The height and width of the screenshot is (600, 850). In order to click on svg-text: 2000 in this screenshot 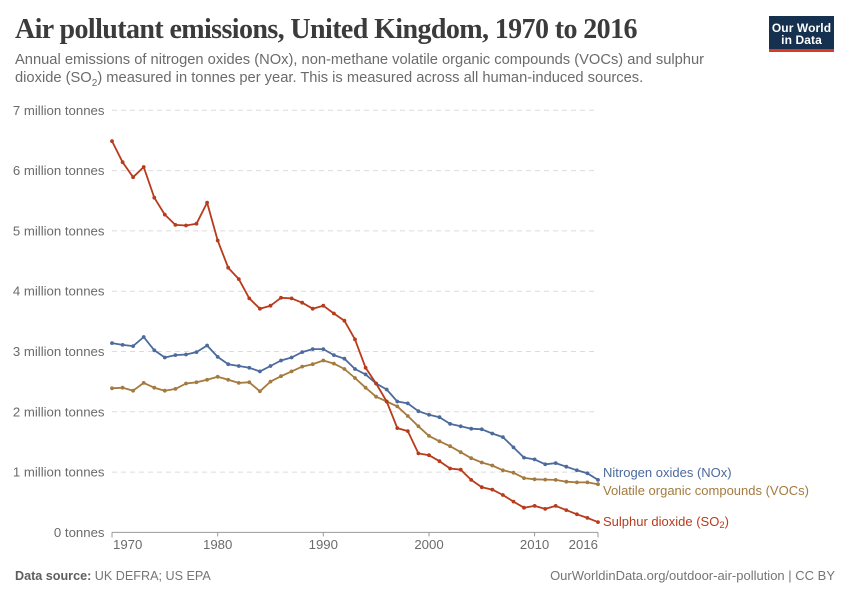, I will do `click(428, 544)`.